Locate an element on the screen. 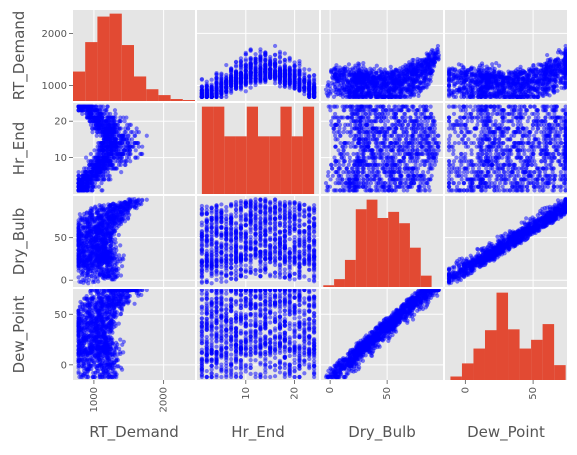 The width and height of the screenshot is (577, 455). panel-Hr_End-vs-RT_Demand is located at coordinates (134, 148).